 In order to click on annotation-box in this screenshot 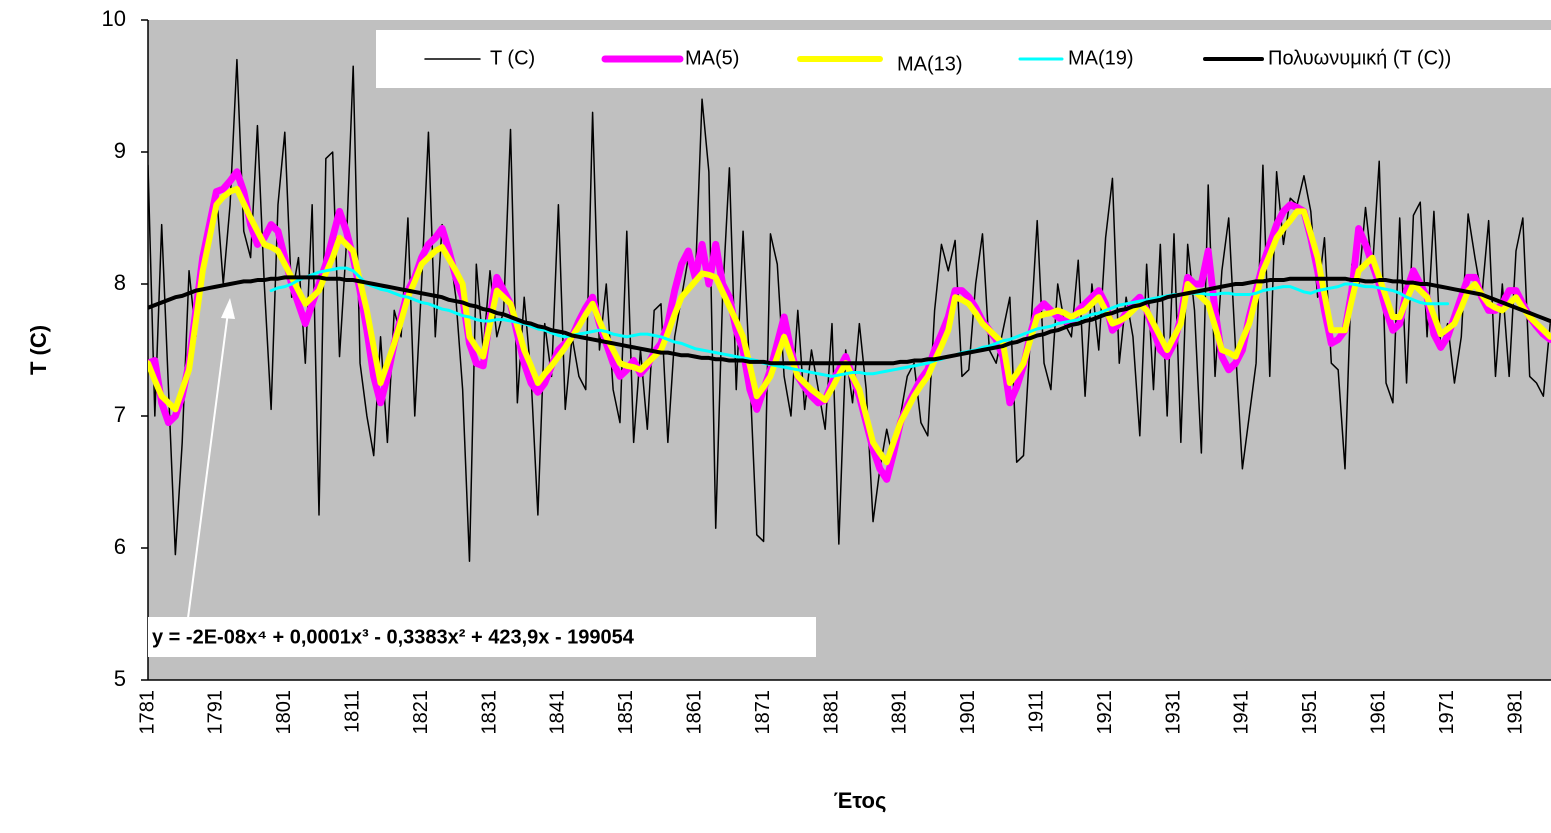, I will do `click(482, 637)`.